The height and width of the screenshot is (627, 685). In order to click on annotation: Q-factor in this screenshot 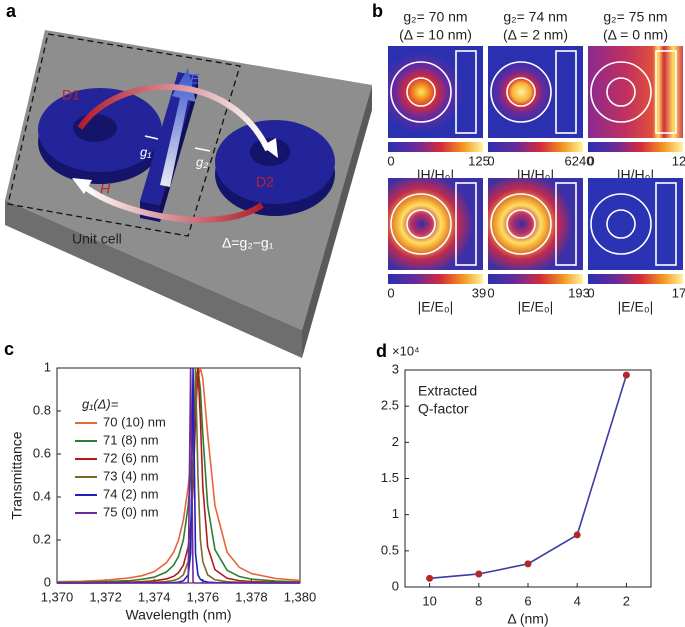, I will do `click(443, 409)`.